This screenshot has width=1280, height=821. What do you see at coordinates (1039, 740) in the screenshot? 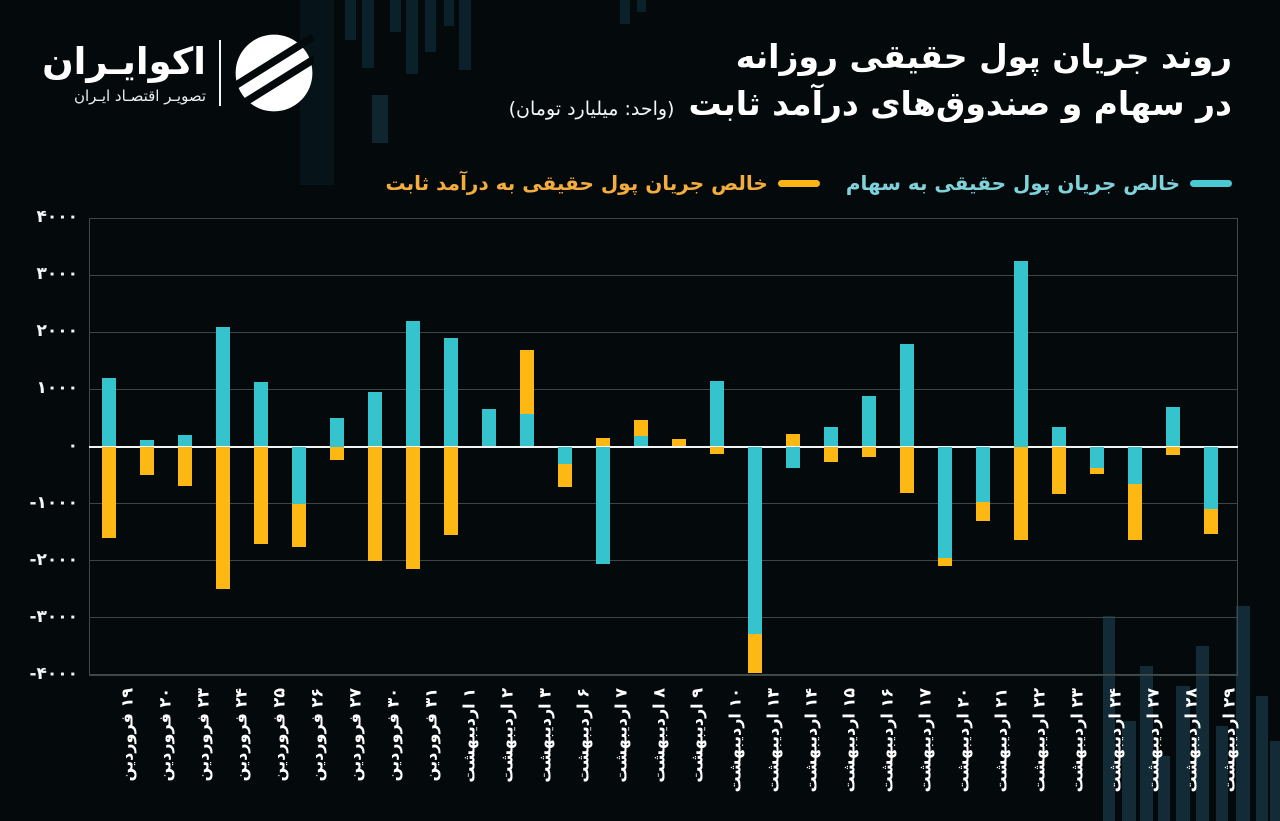
I see `x-axis-tick-label: ۲۲ اردیبهشت` at bounding box center [1039, 740].